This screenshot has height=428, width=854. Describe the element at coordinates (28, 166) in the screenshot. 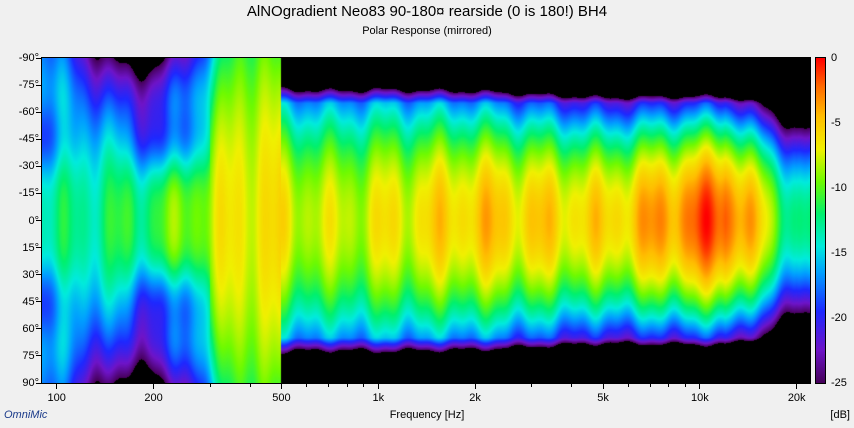

I see `y-tick-label: -30°` at that location.